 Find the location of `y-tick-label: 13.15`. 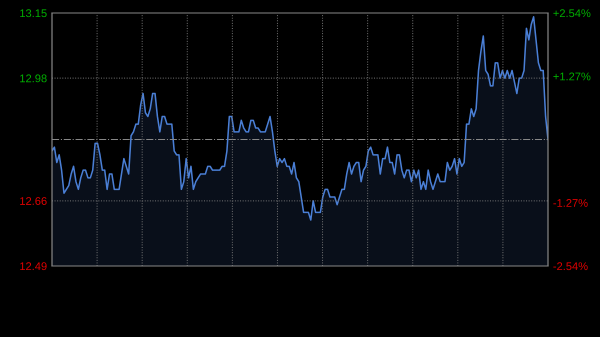

y-tick-label: 13.15 is located at coordinates (33, 13).